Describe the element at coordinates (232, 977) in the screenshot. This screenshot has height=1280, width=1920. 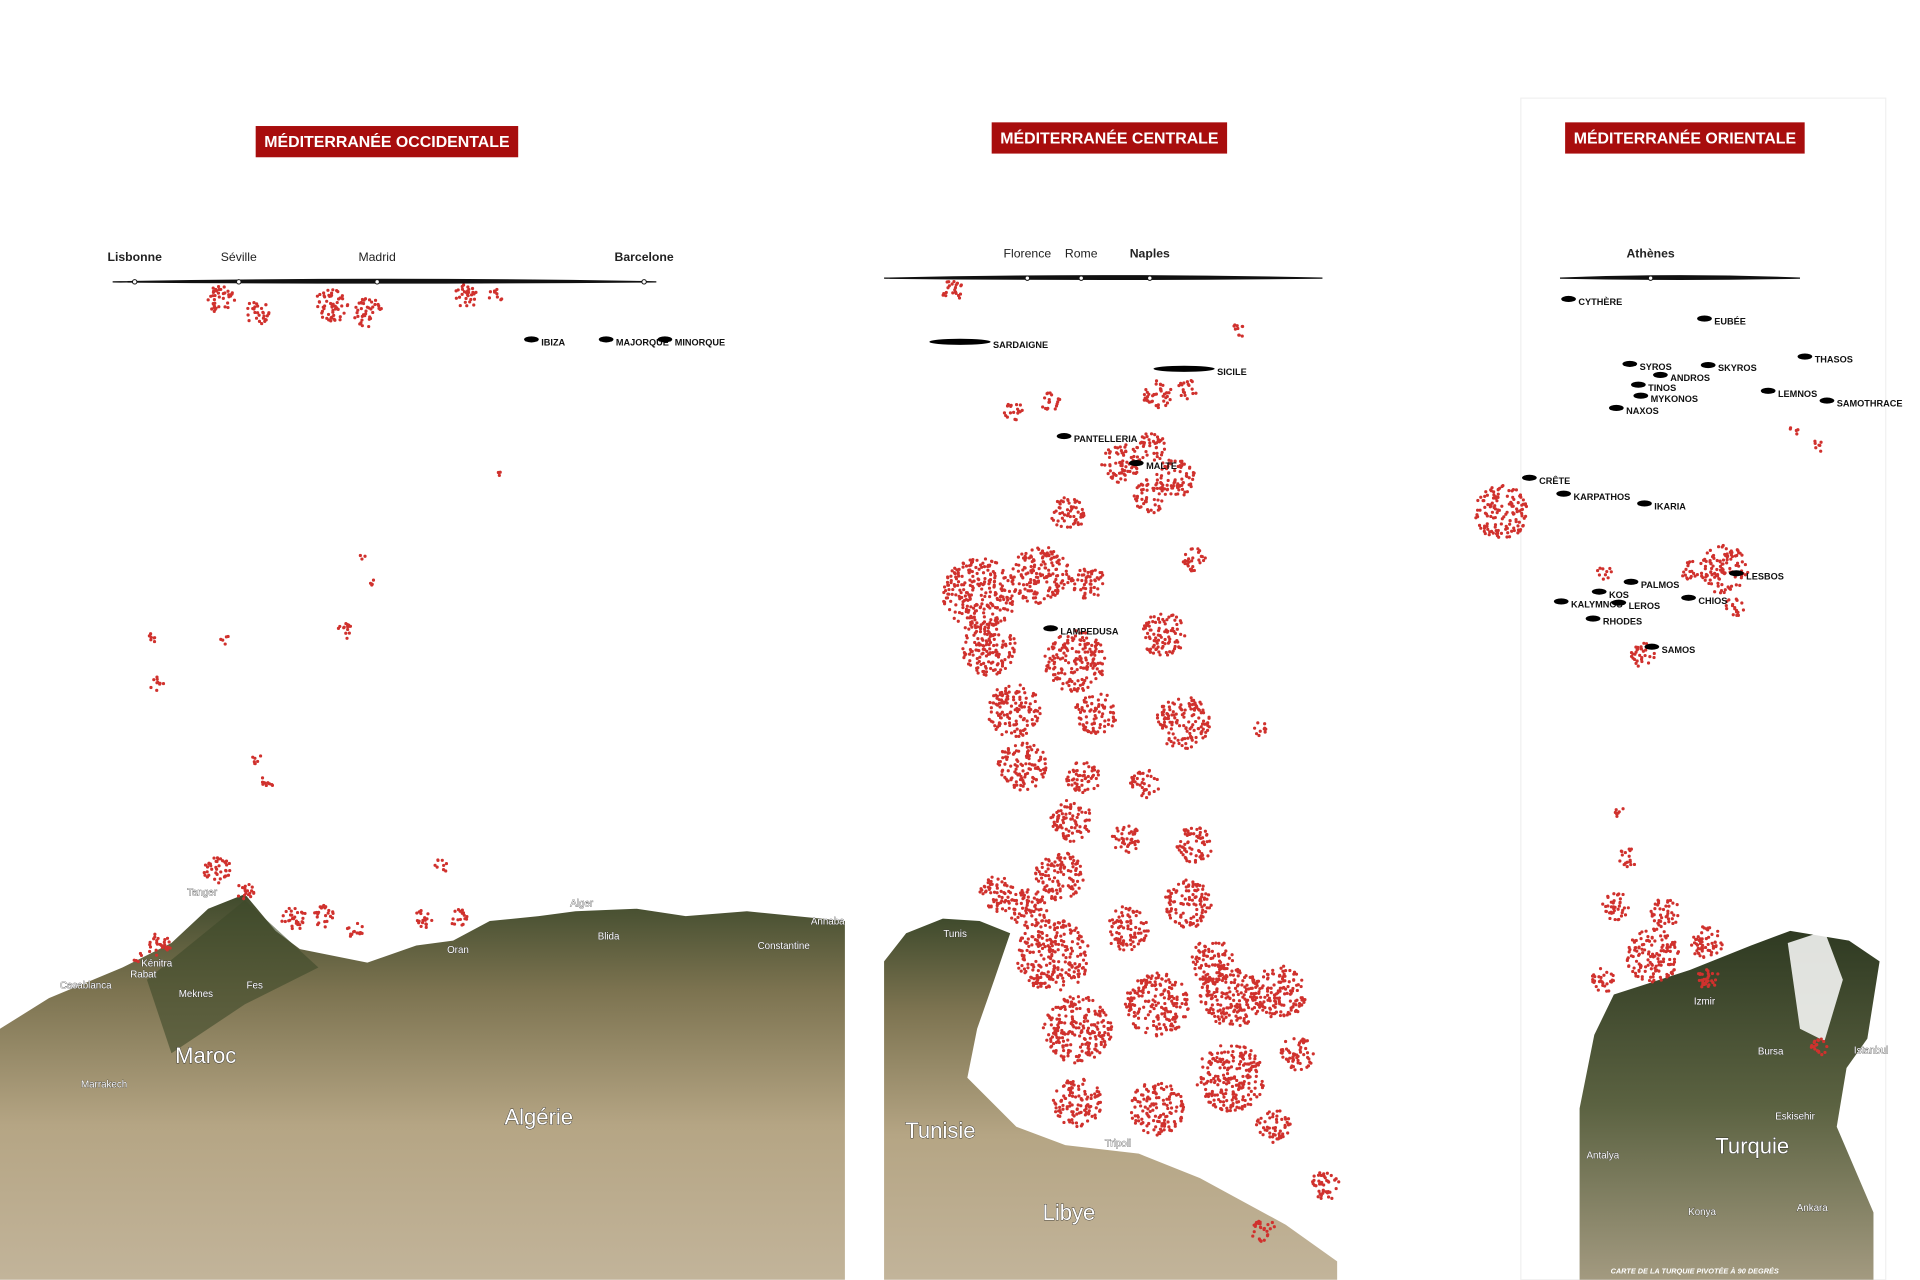
I see `mountains` at that location.